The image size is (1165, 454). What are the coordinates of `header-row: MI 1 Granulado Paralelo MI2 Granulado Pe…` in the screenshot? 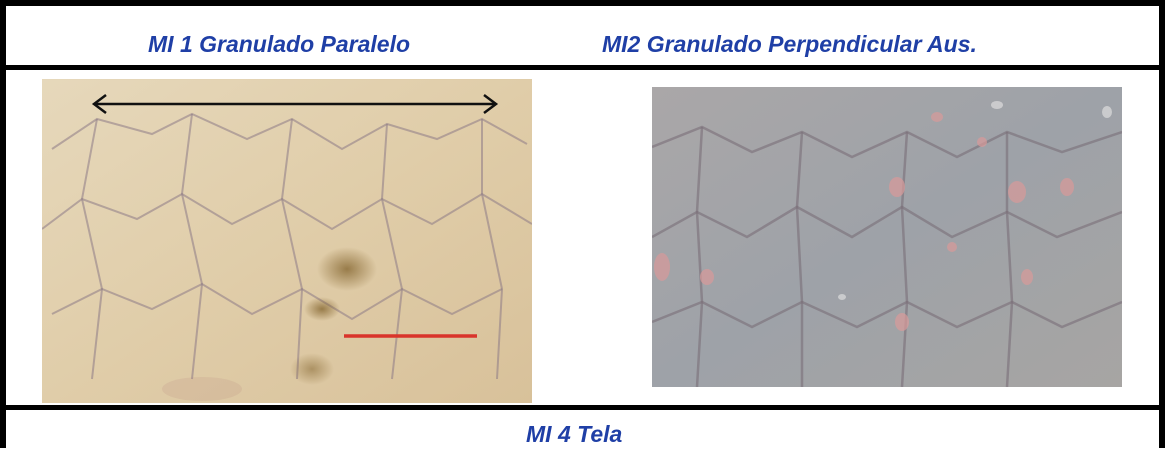 It's located at (582, 38).